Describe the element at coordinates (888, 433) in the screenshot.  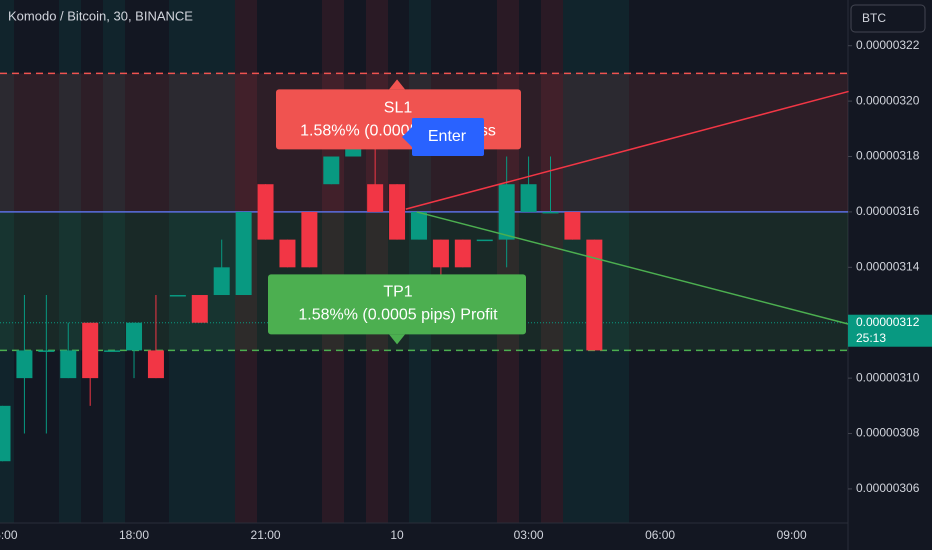
I see `y-tick-label: 0.00000308` at that location.